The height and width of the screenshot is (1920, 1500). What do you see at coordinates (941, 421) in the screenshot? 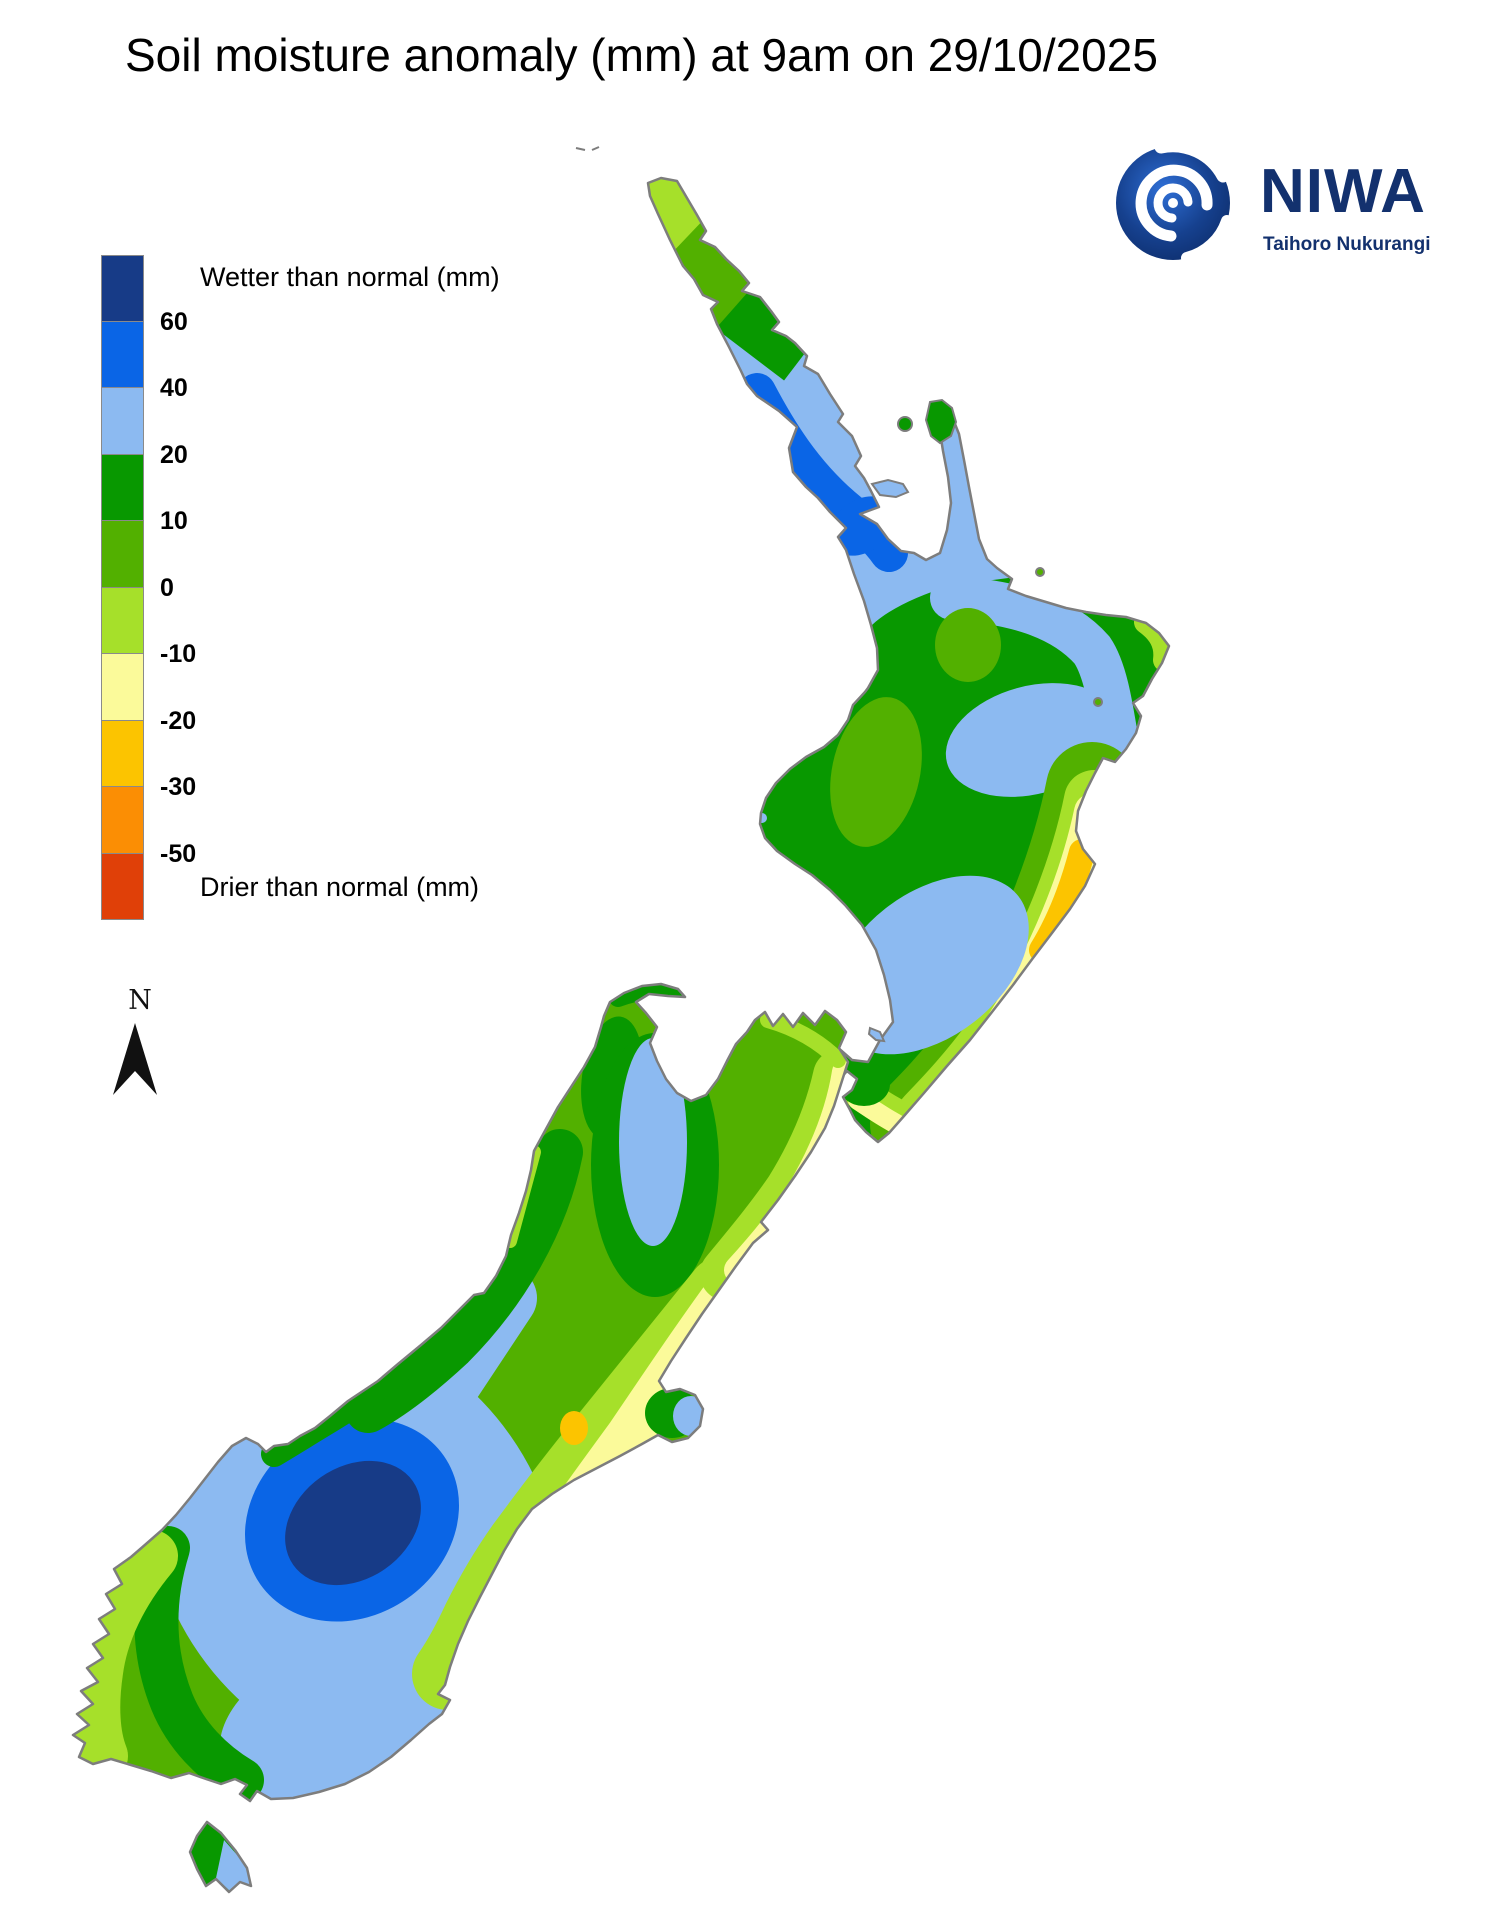
I see `great-barrier-island` at bounding box center [941, 421].